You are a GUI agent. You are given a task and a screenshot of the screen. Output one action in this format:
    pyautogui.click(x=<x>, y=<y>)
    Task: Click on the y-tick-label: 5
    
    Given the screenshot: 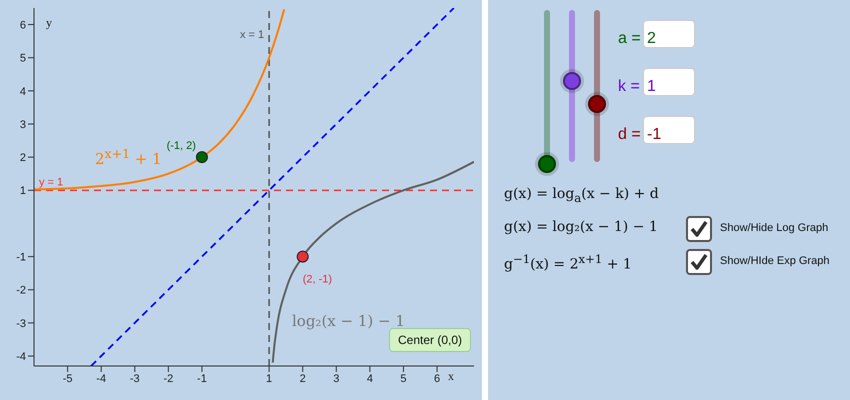 What is the action you would take?
    pyautogui.click(x=23, y=58)
    